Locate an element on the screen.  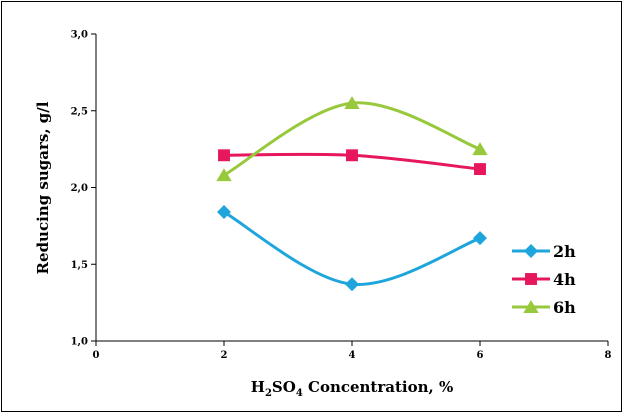
legend-item-6h: 6h is located at coordinates (544, 307).